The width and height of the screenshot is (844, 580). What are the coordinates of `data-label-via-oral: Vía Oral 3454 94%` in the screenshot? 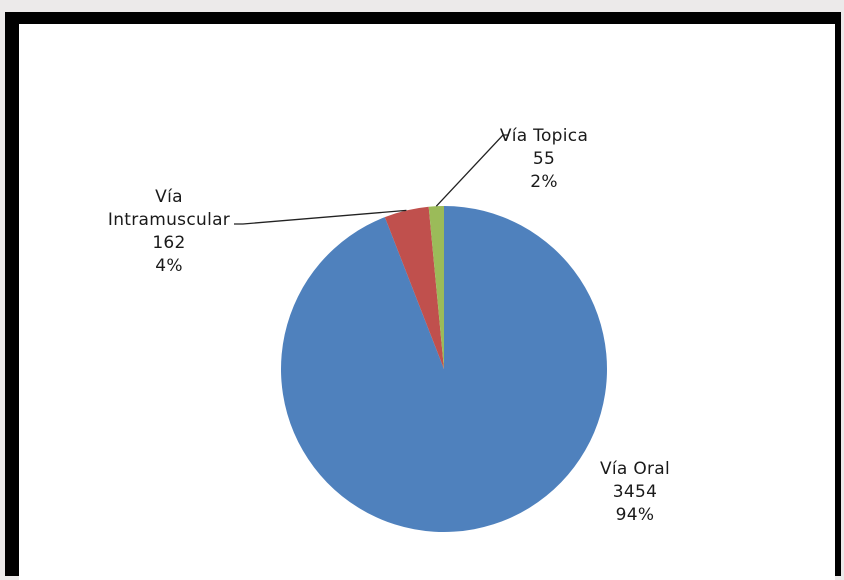 It's located at (635, 492).